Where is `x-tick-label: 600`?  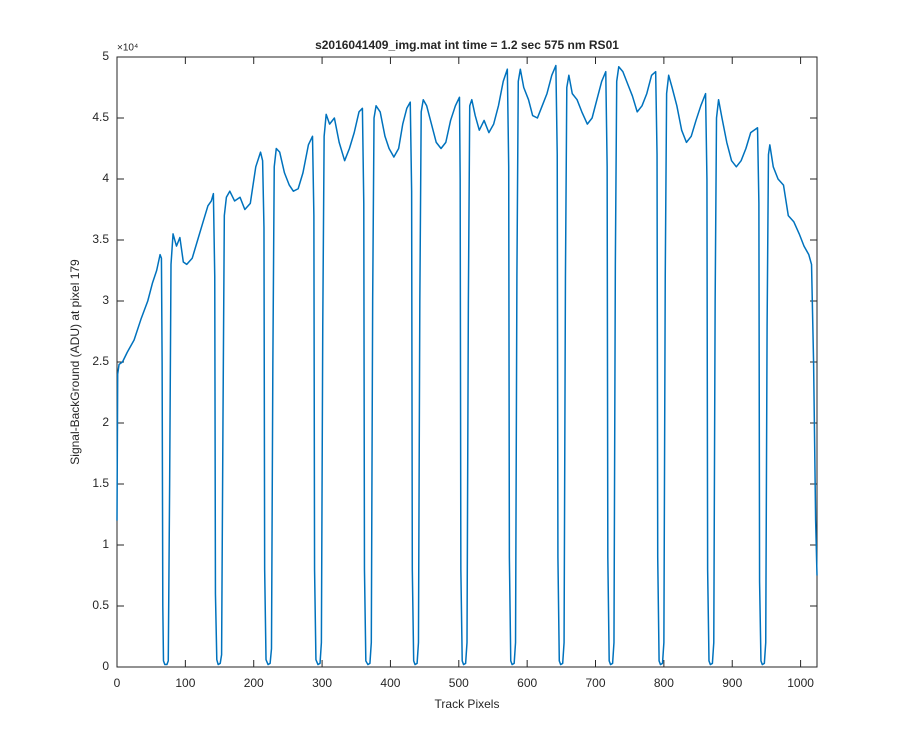 x-tick-label: 600 is located at coordinates (527, 683).